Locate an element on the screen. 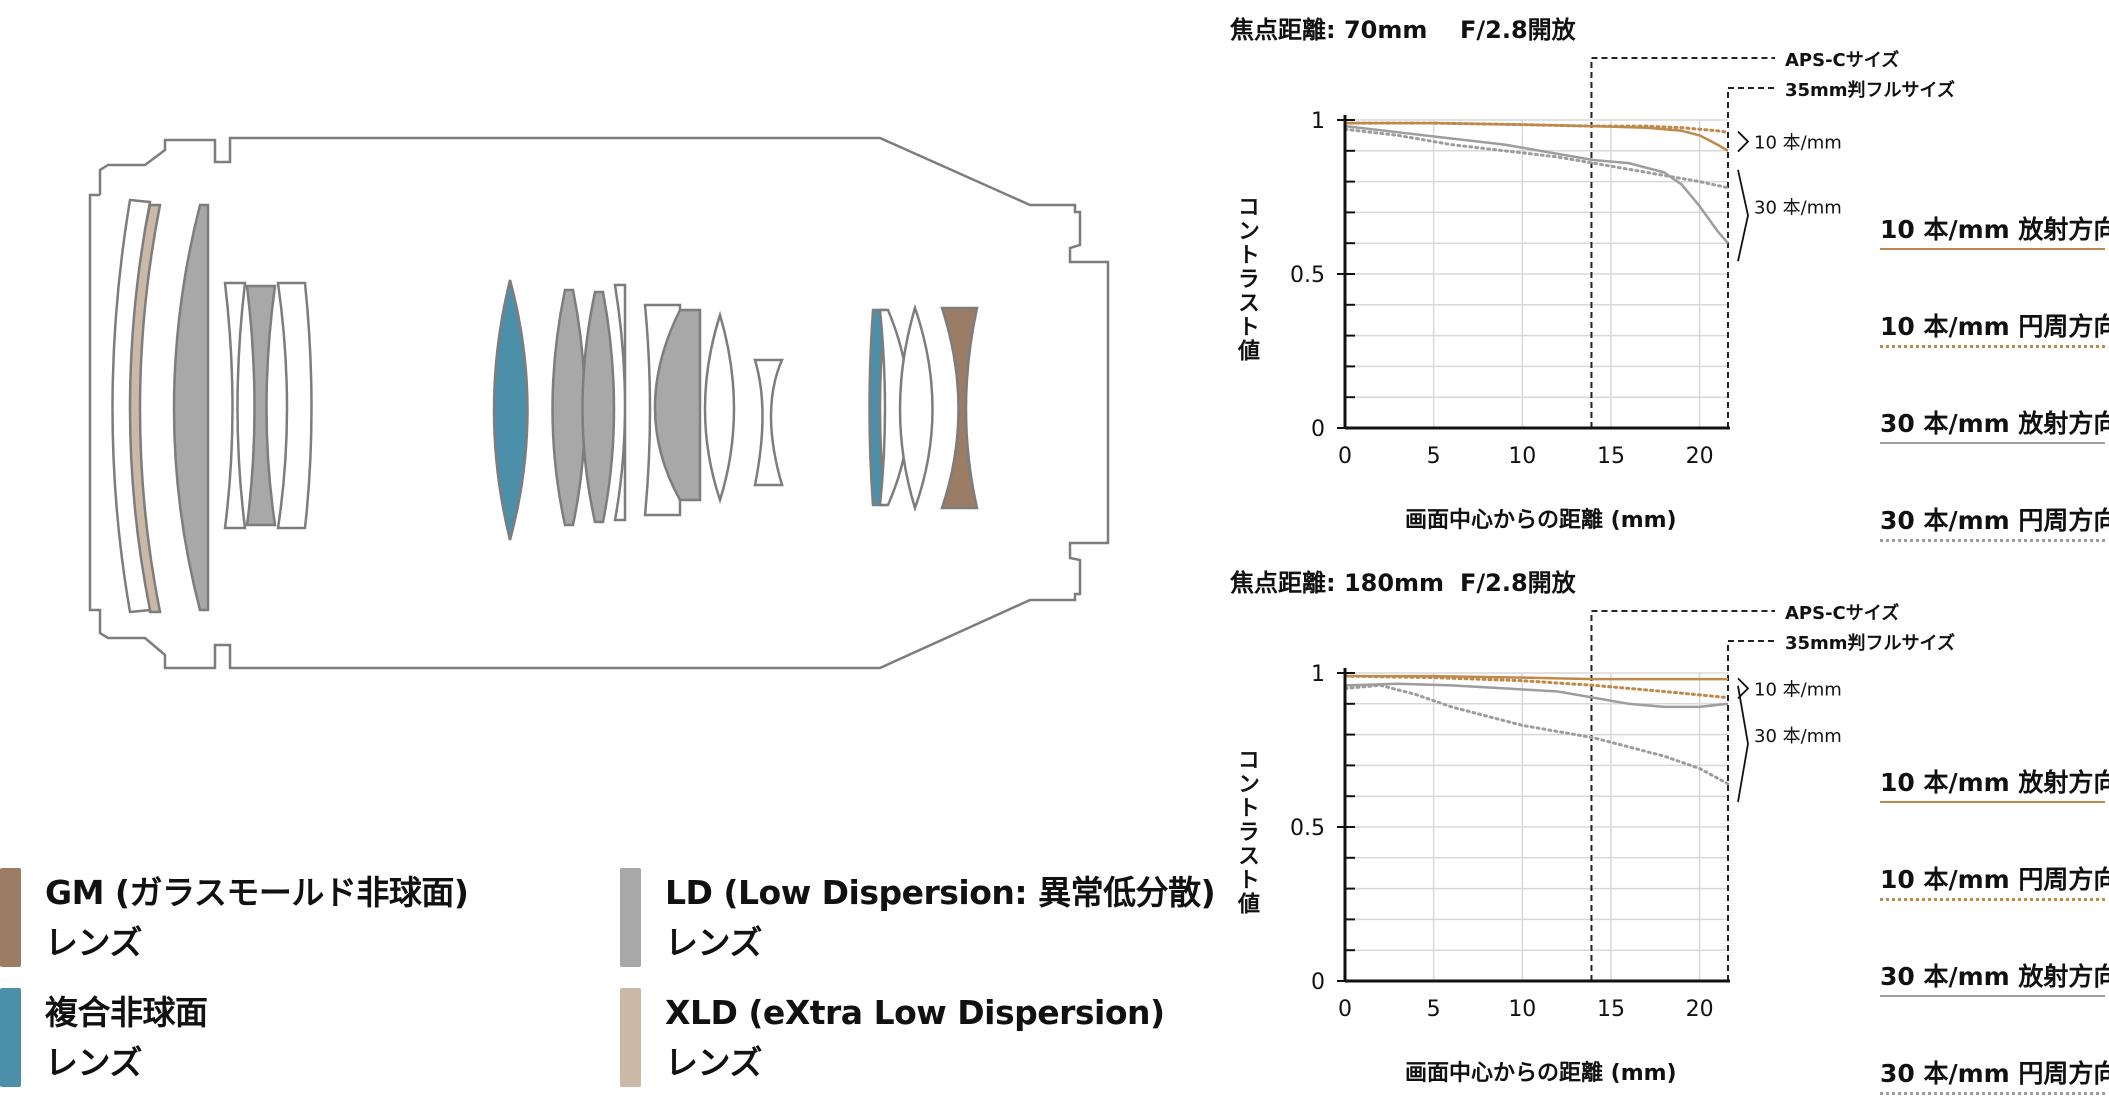 The height and width of the screenshot is (1105, 2109). chart-1-aps-c-marker is located at coordinates (1682, 242).